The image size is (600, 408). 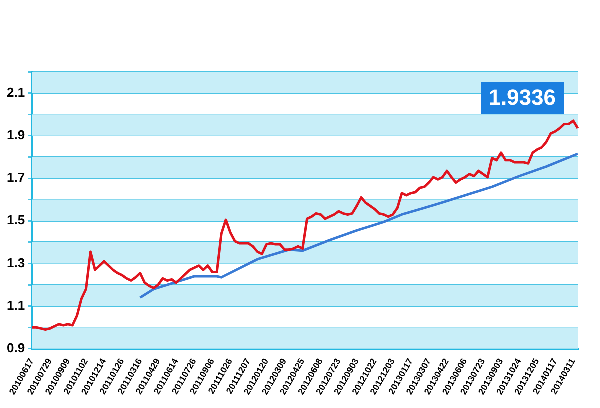 I want to click on y-tick-label: 1.5, so click(x=16, y=220).